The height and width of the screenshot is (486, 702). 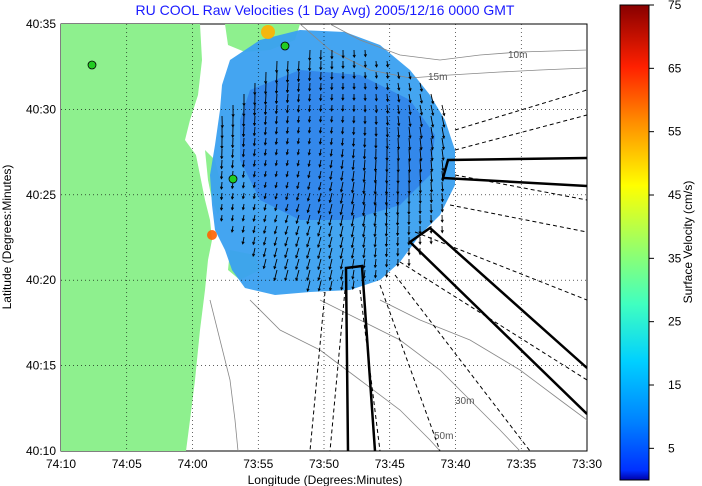 I want to click on x-tick-label: 73:45, so click(x=390, y=464).